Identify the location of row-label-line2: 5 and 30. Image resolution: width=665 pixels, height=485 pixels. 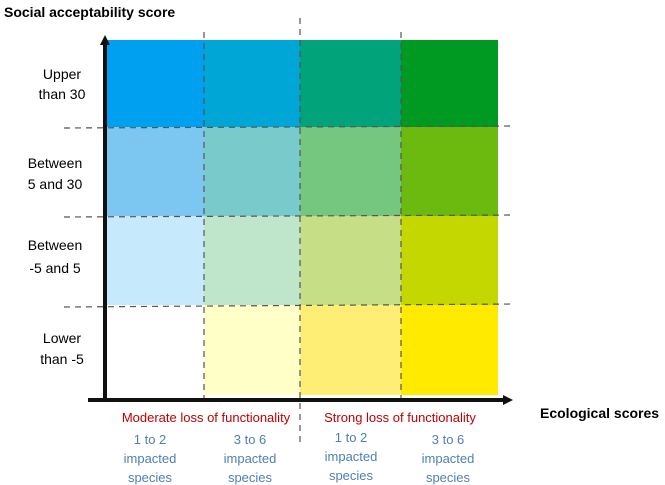
(55, 184).